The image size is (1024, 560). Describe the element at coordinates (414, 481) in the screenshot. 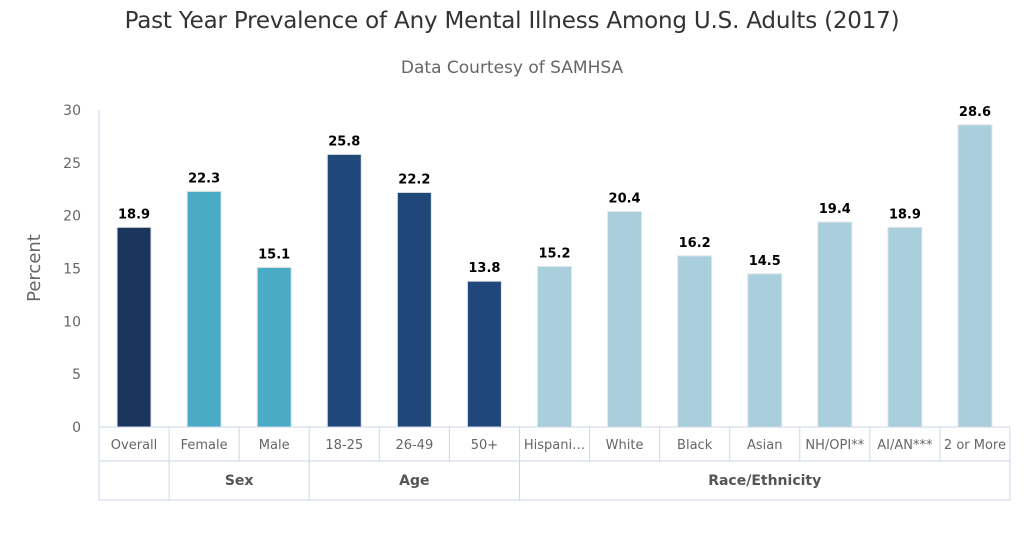

I see `group-label: Age` at that location.